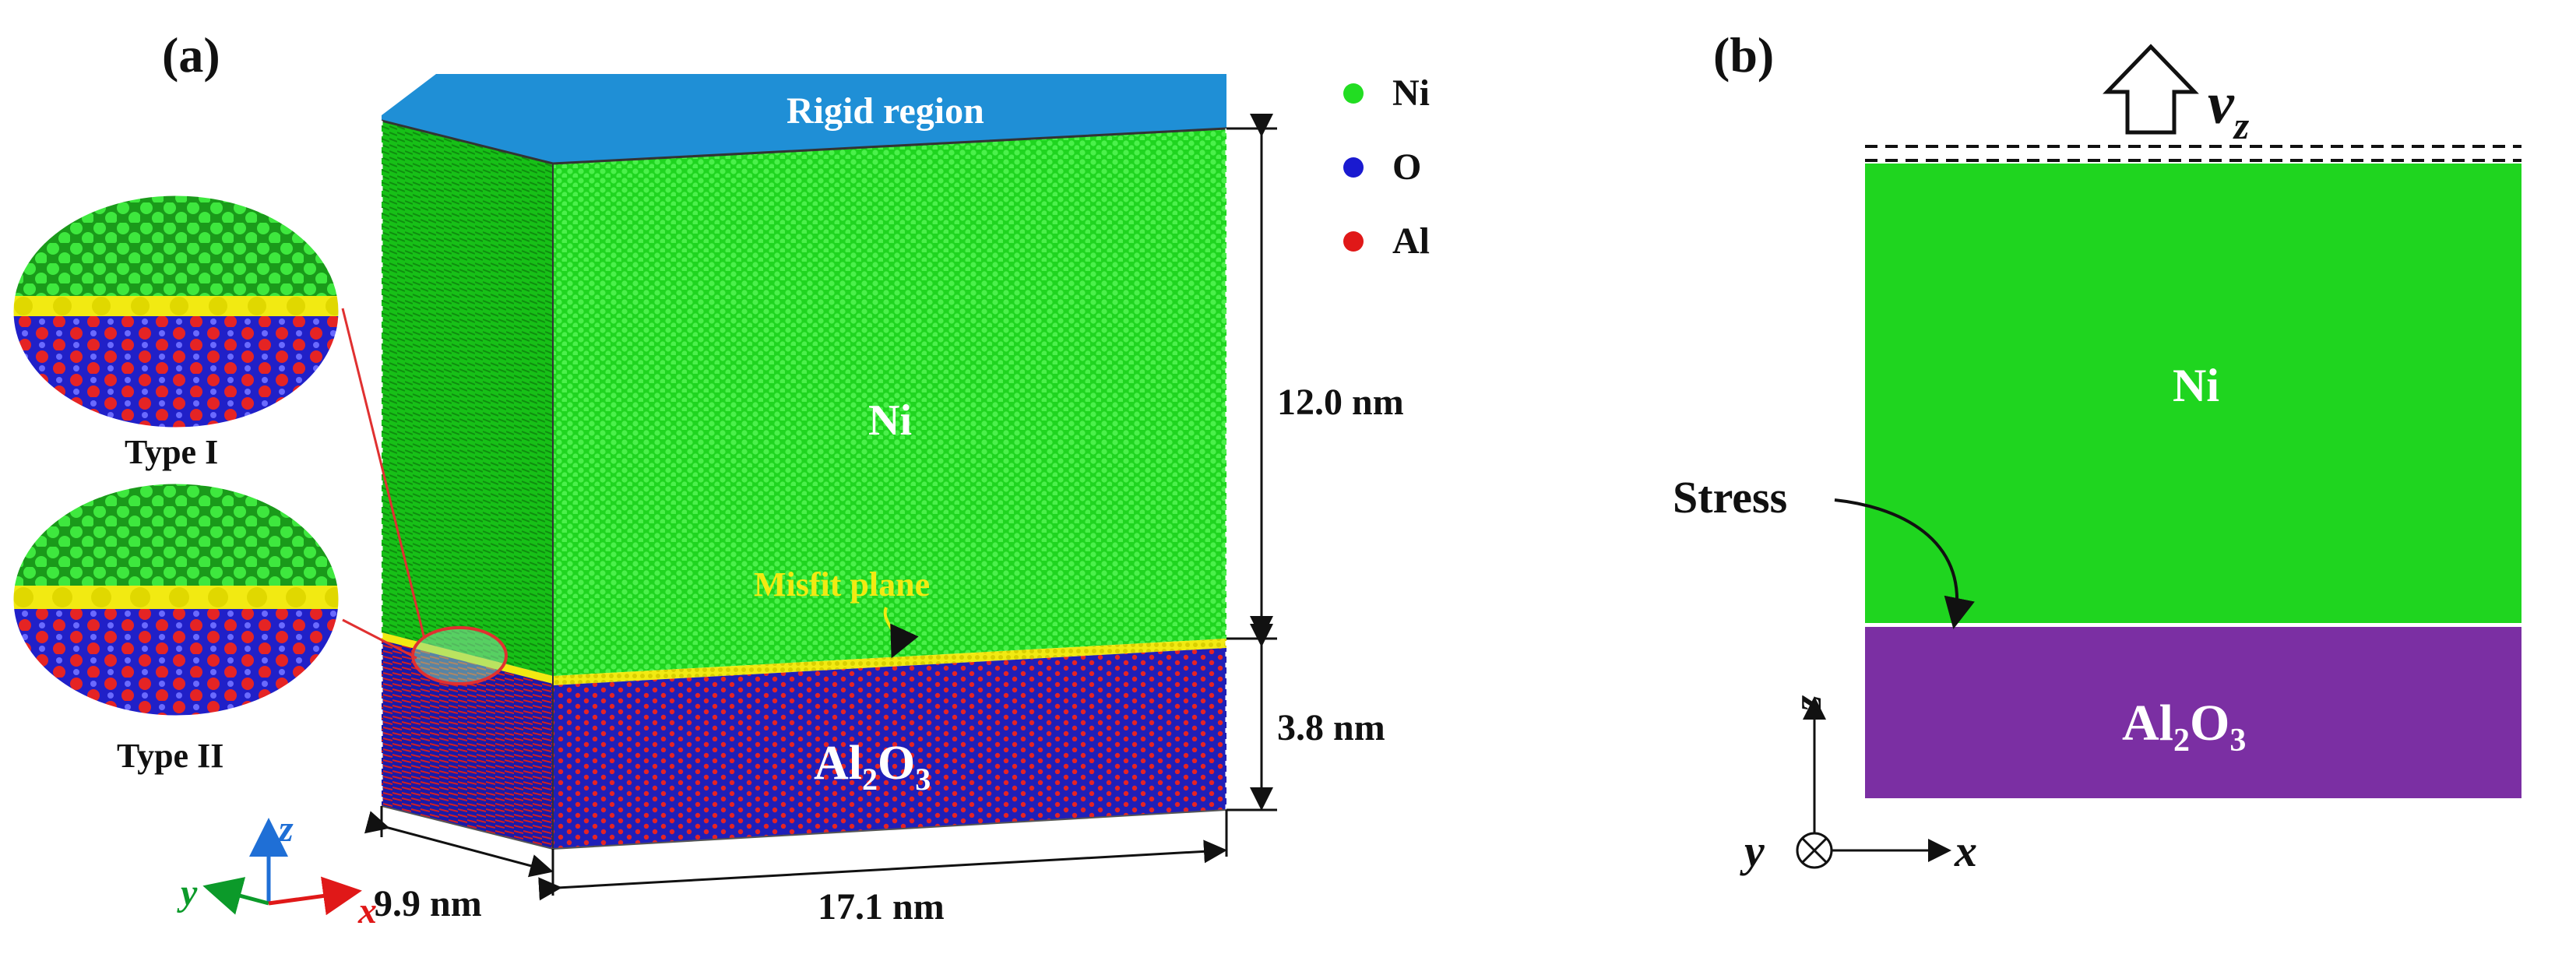  I want to click on callout-line-type2, so click(379, 639).